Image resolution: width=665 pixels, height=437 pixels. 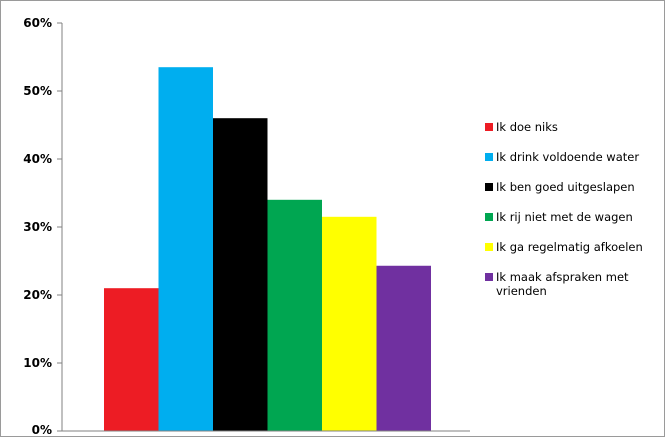 I want to click on y-tick-label: 60%, so click(x=37, y=23).